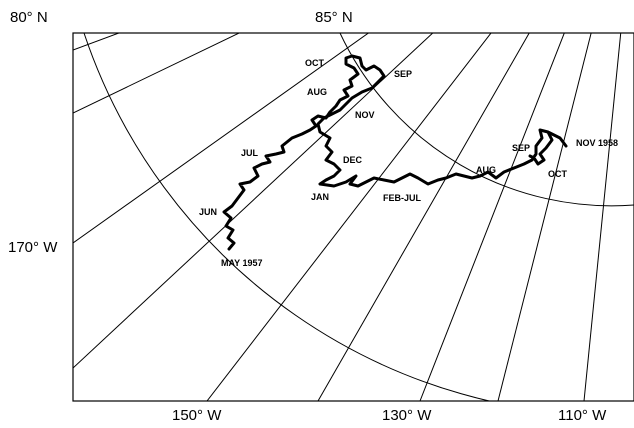 This screenshot has width=634, height=428. Describe the element at coordinates (486, 170) in the screenshot. I see `track-label-aug-1958: AUG` at that location.